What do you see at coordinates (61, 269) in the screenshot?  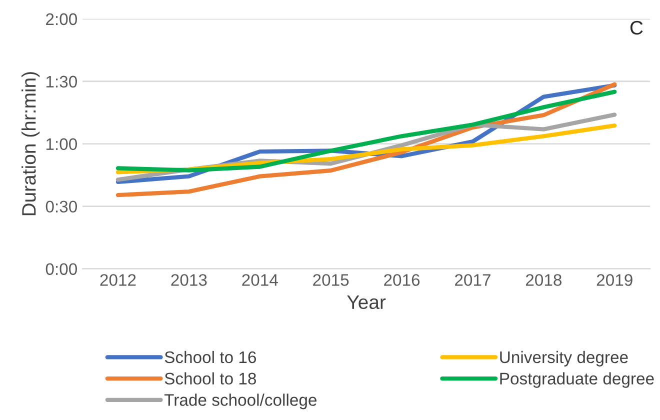 I see `y-tick-label: 0:00` at bounding box center [61, 269].